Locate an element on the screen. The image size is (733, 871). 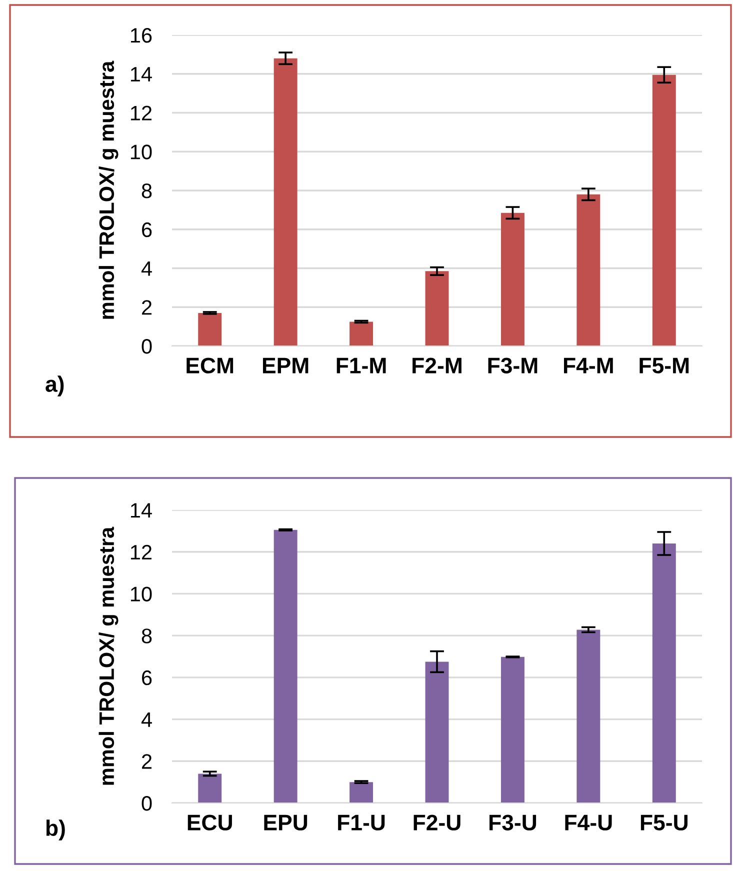
x-tick-label: ECU is located at coordinates (210, 822).